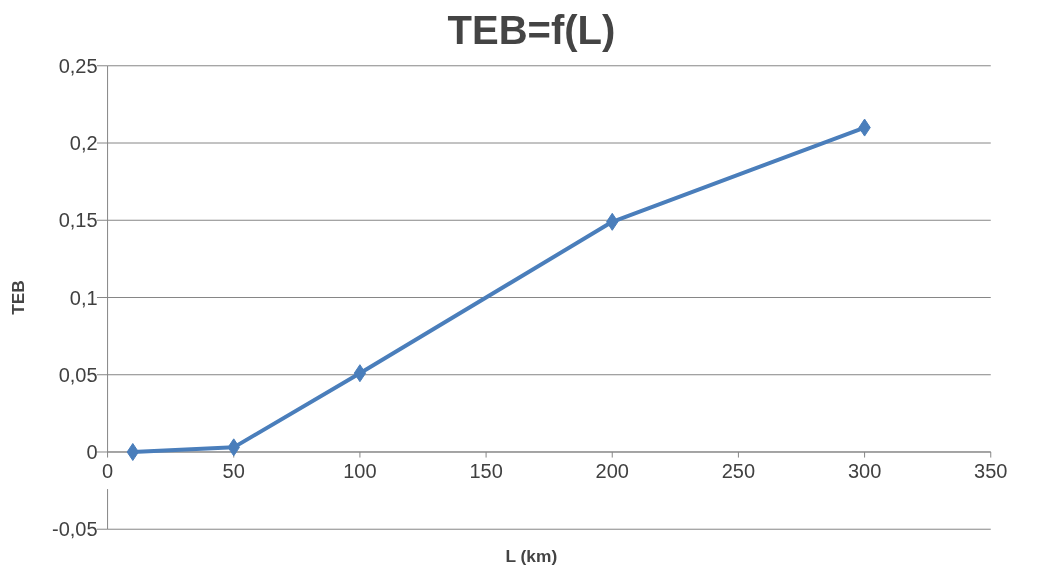  I want to click on x-axis-title: L (km), so click(531, 555).